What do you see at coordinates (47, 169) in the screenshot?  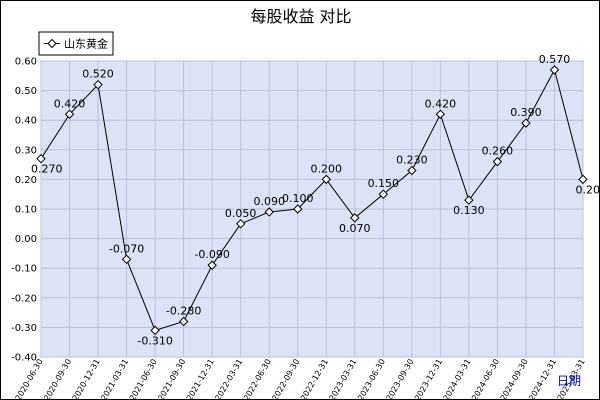 I see `data-label: 0.270` at bounding box center [47, 169].